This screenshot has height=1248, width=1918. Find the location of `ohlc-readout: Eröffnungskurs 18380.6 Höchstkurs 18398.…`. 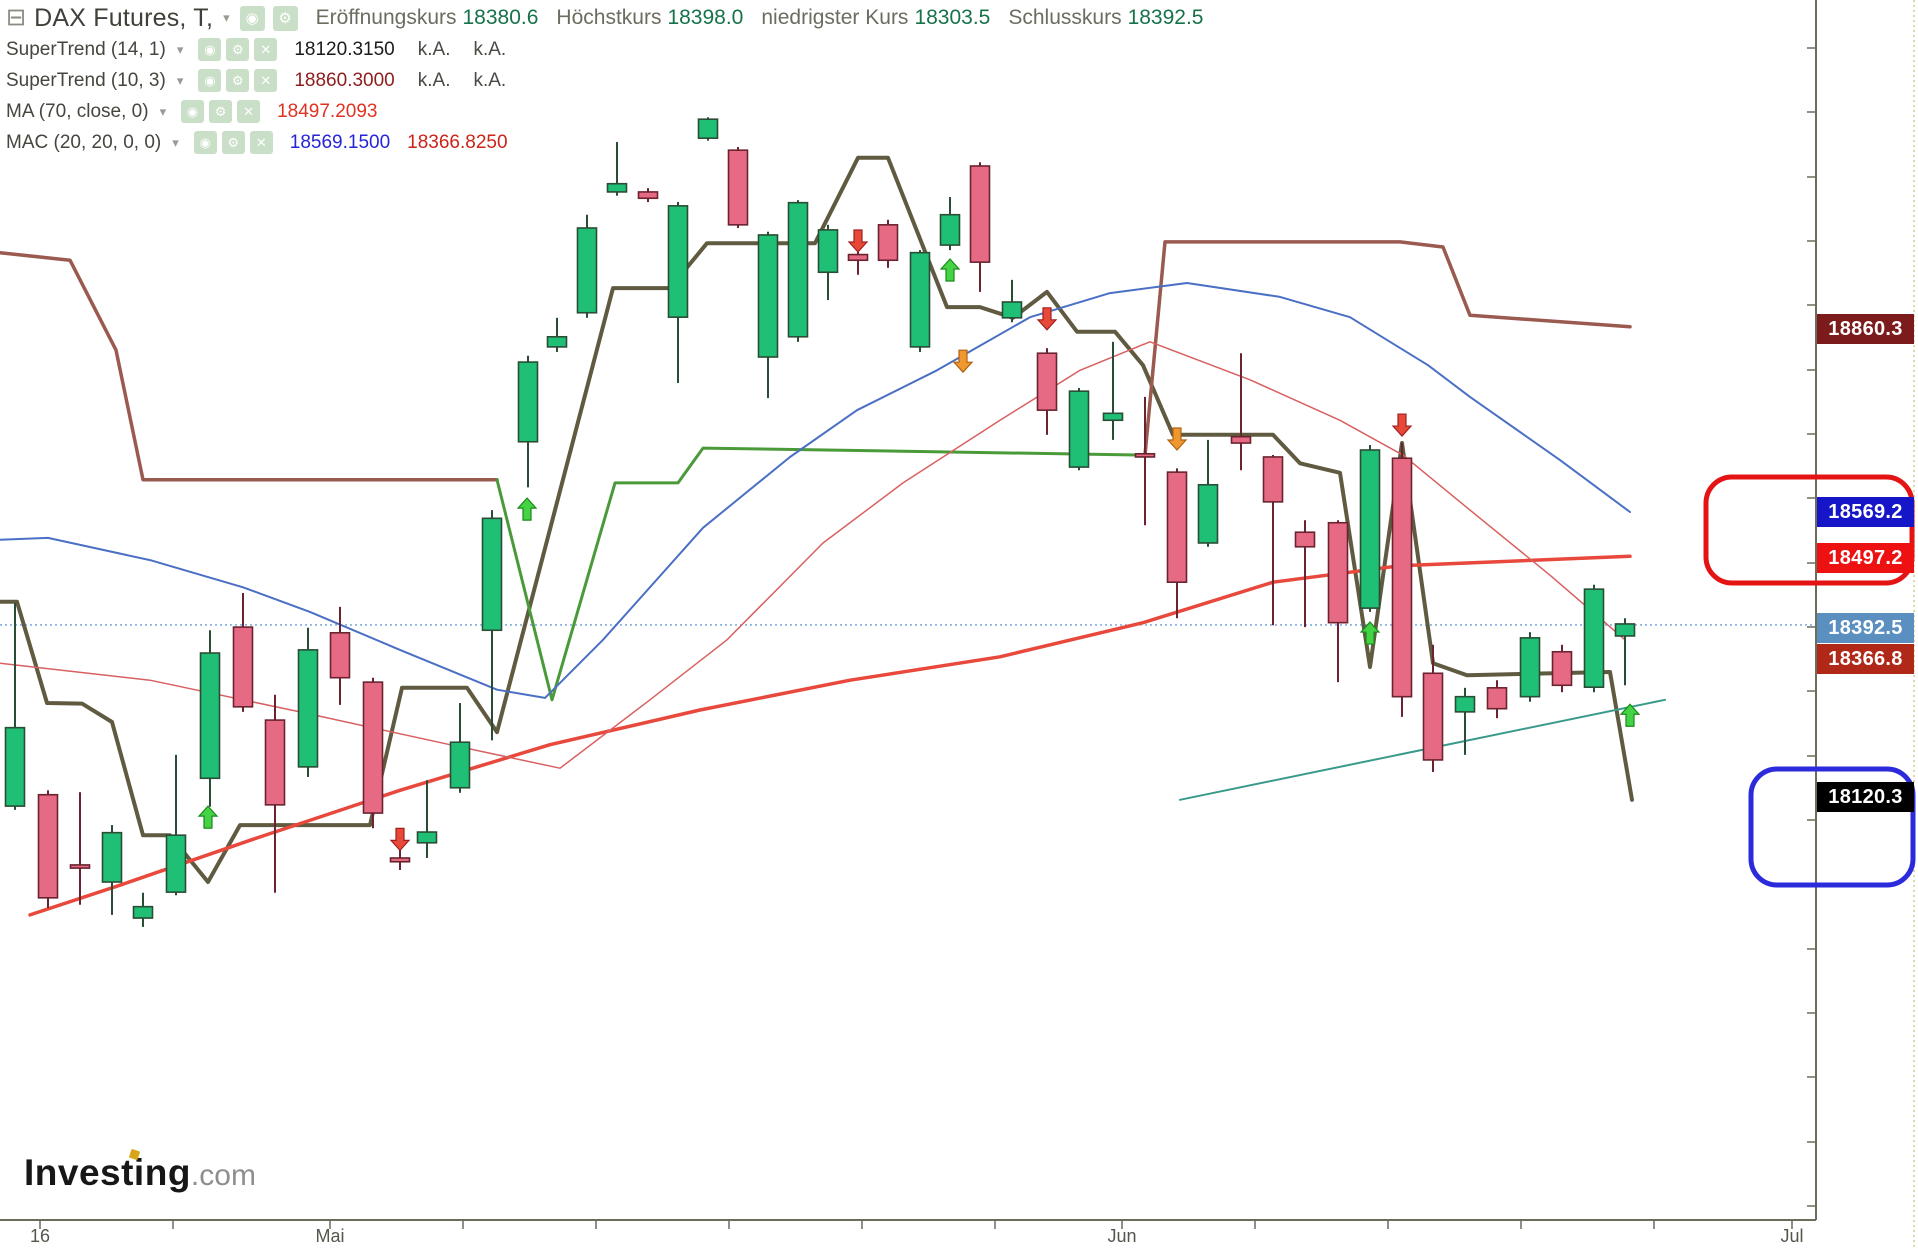

ohlc-readout: Eröffnungskurs 18380.6 Höchstkurs 18398.… is located at coordinates (766, 18).